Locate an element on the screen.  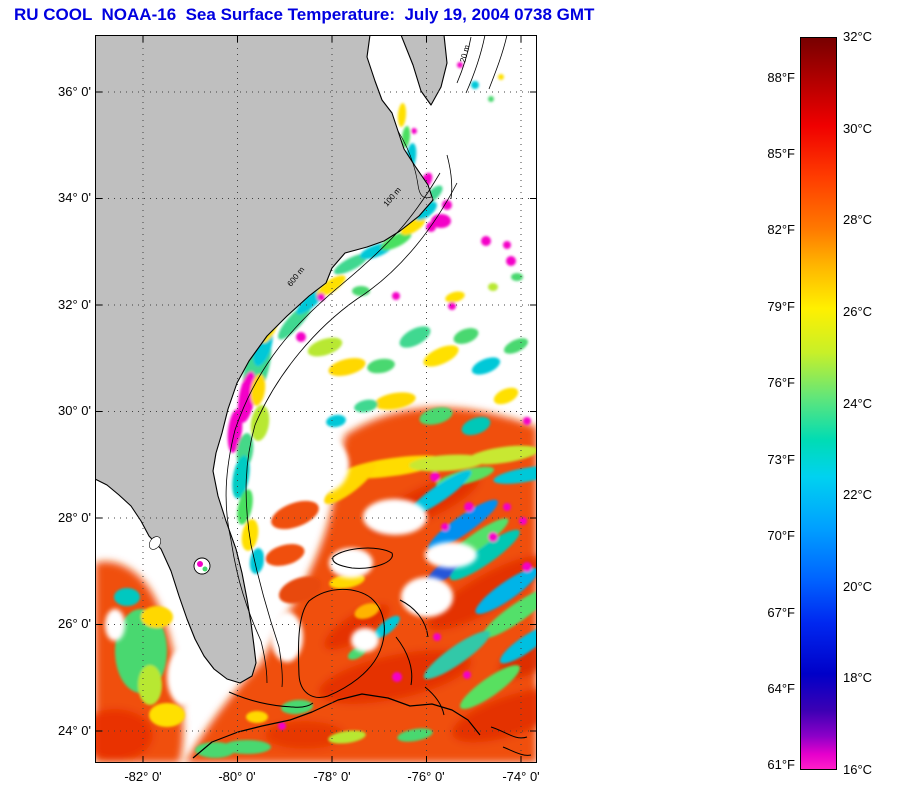
eleuthera is located at coordinates (414, 618).